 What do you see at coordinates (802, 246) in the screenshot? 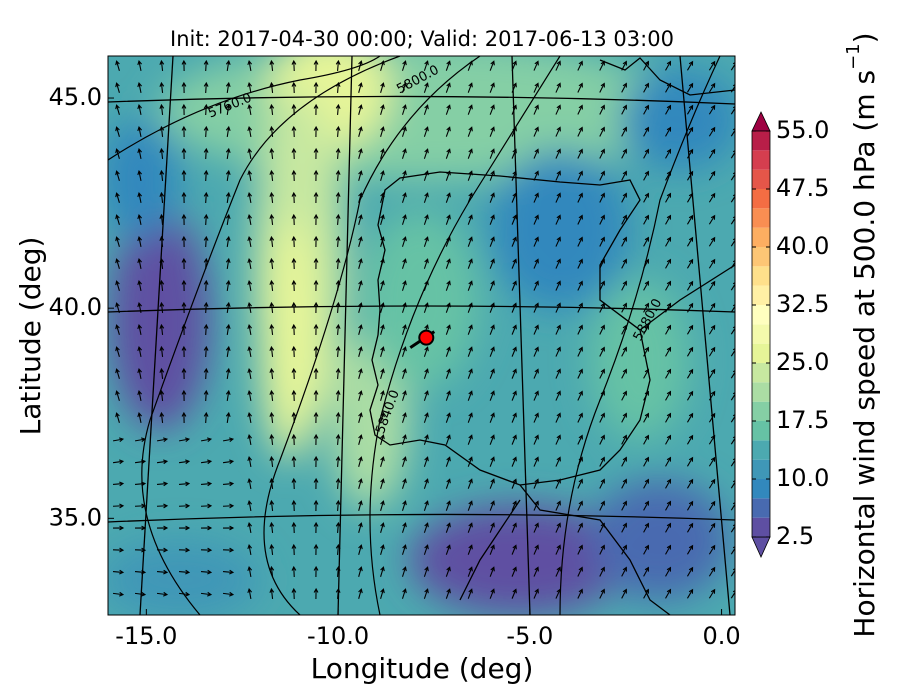
I see `colorbar-tick-label: 40.0` at bounding box center [802, 246].